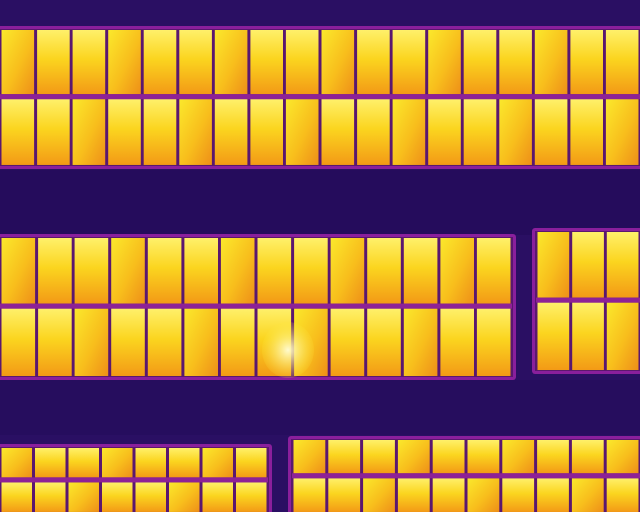  Describe the element at coordinates (588, 300) in the screenshot. I see `row2b-mid-rail` at that location.